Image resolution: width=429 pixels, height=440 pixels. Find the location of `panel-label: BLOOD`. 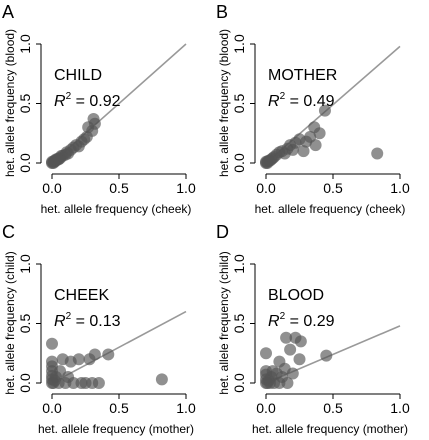

panel-label: BLOOD is located at coordinates (296, 295).